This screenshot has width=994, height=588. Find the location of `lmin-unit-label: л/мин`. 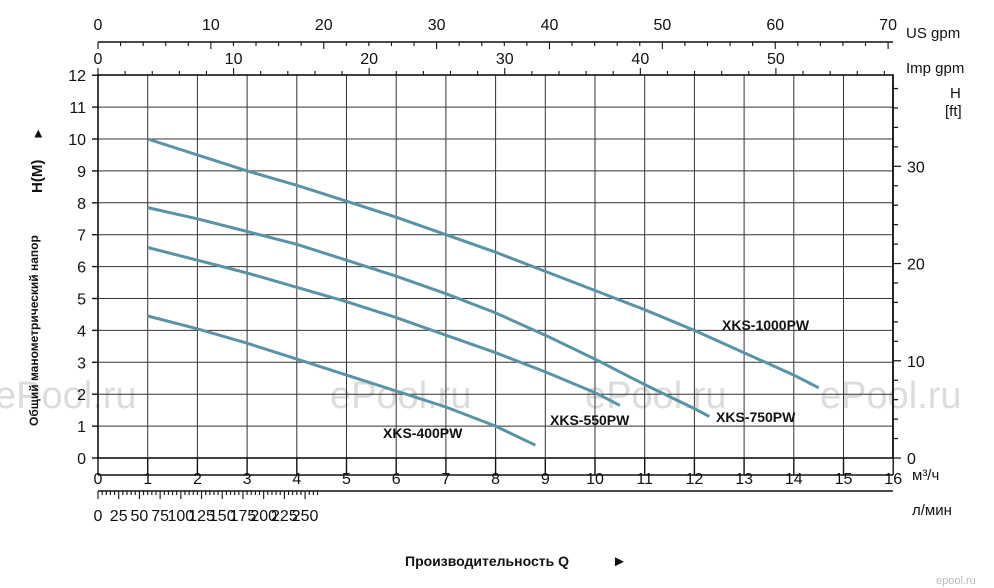

lmin-unit-label: л/мин is located at coordinates (932, 510).